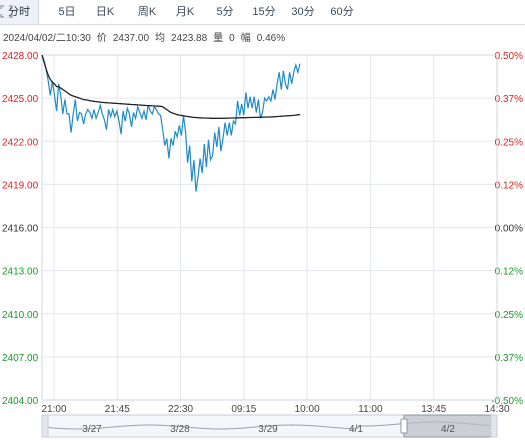 The image size is (525, 443). I want to click on tab-3: 周K, so click(147, 12).